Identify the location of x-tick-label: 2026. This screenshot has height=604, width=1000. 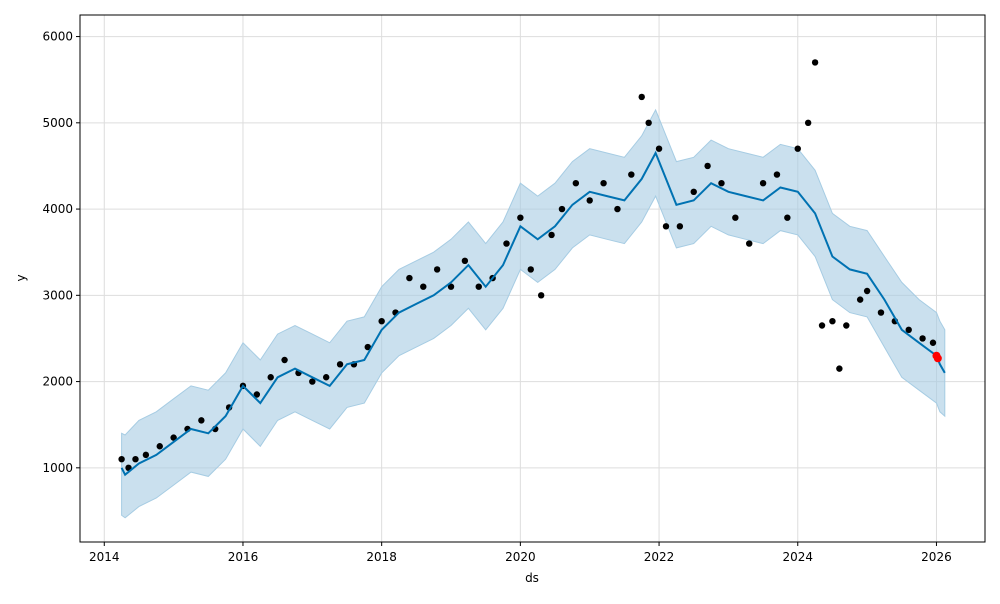
(936, 557).